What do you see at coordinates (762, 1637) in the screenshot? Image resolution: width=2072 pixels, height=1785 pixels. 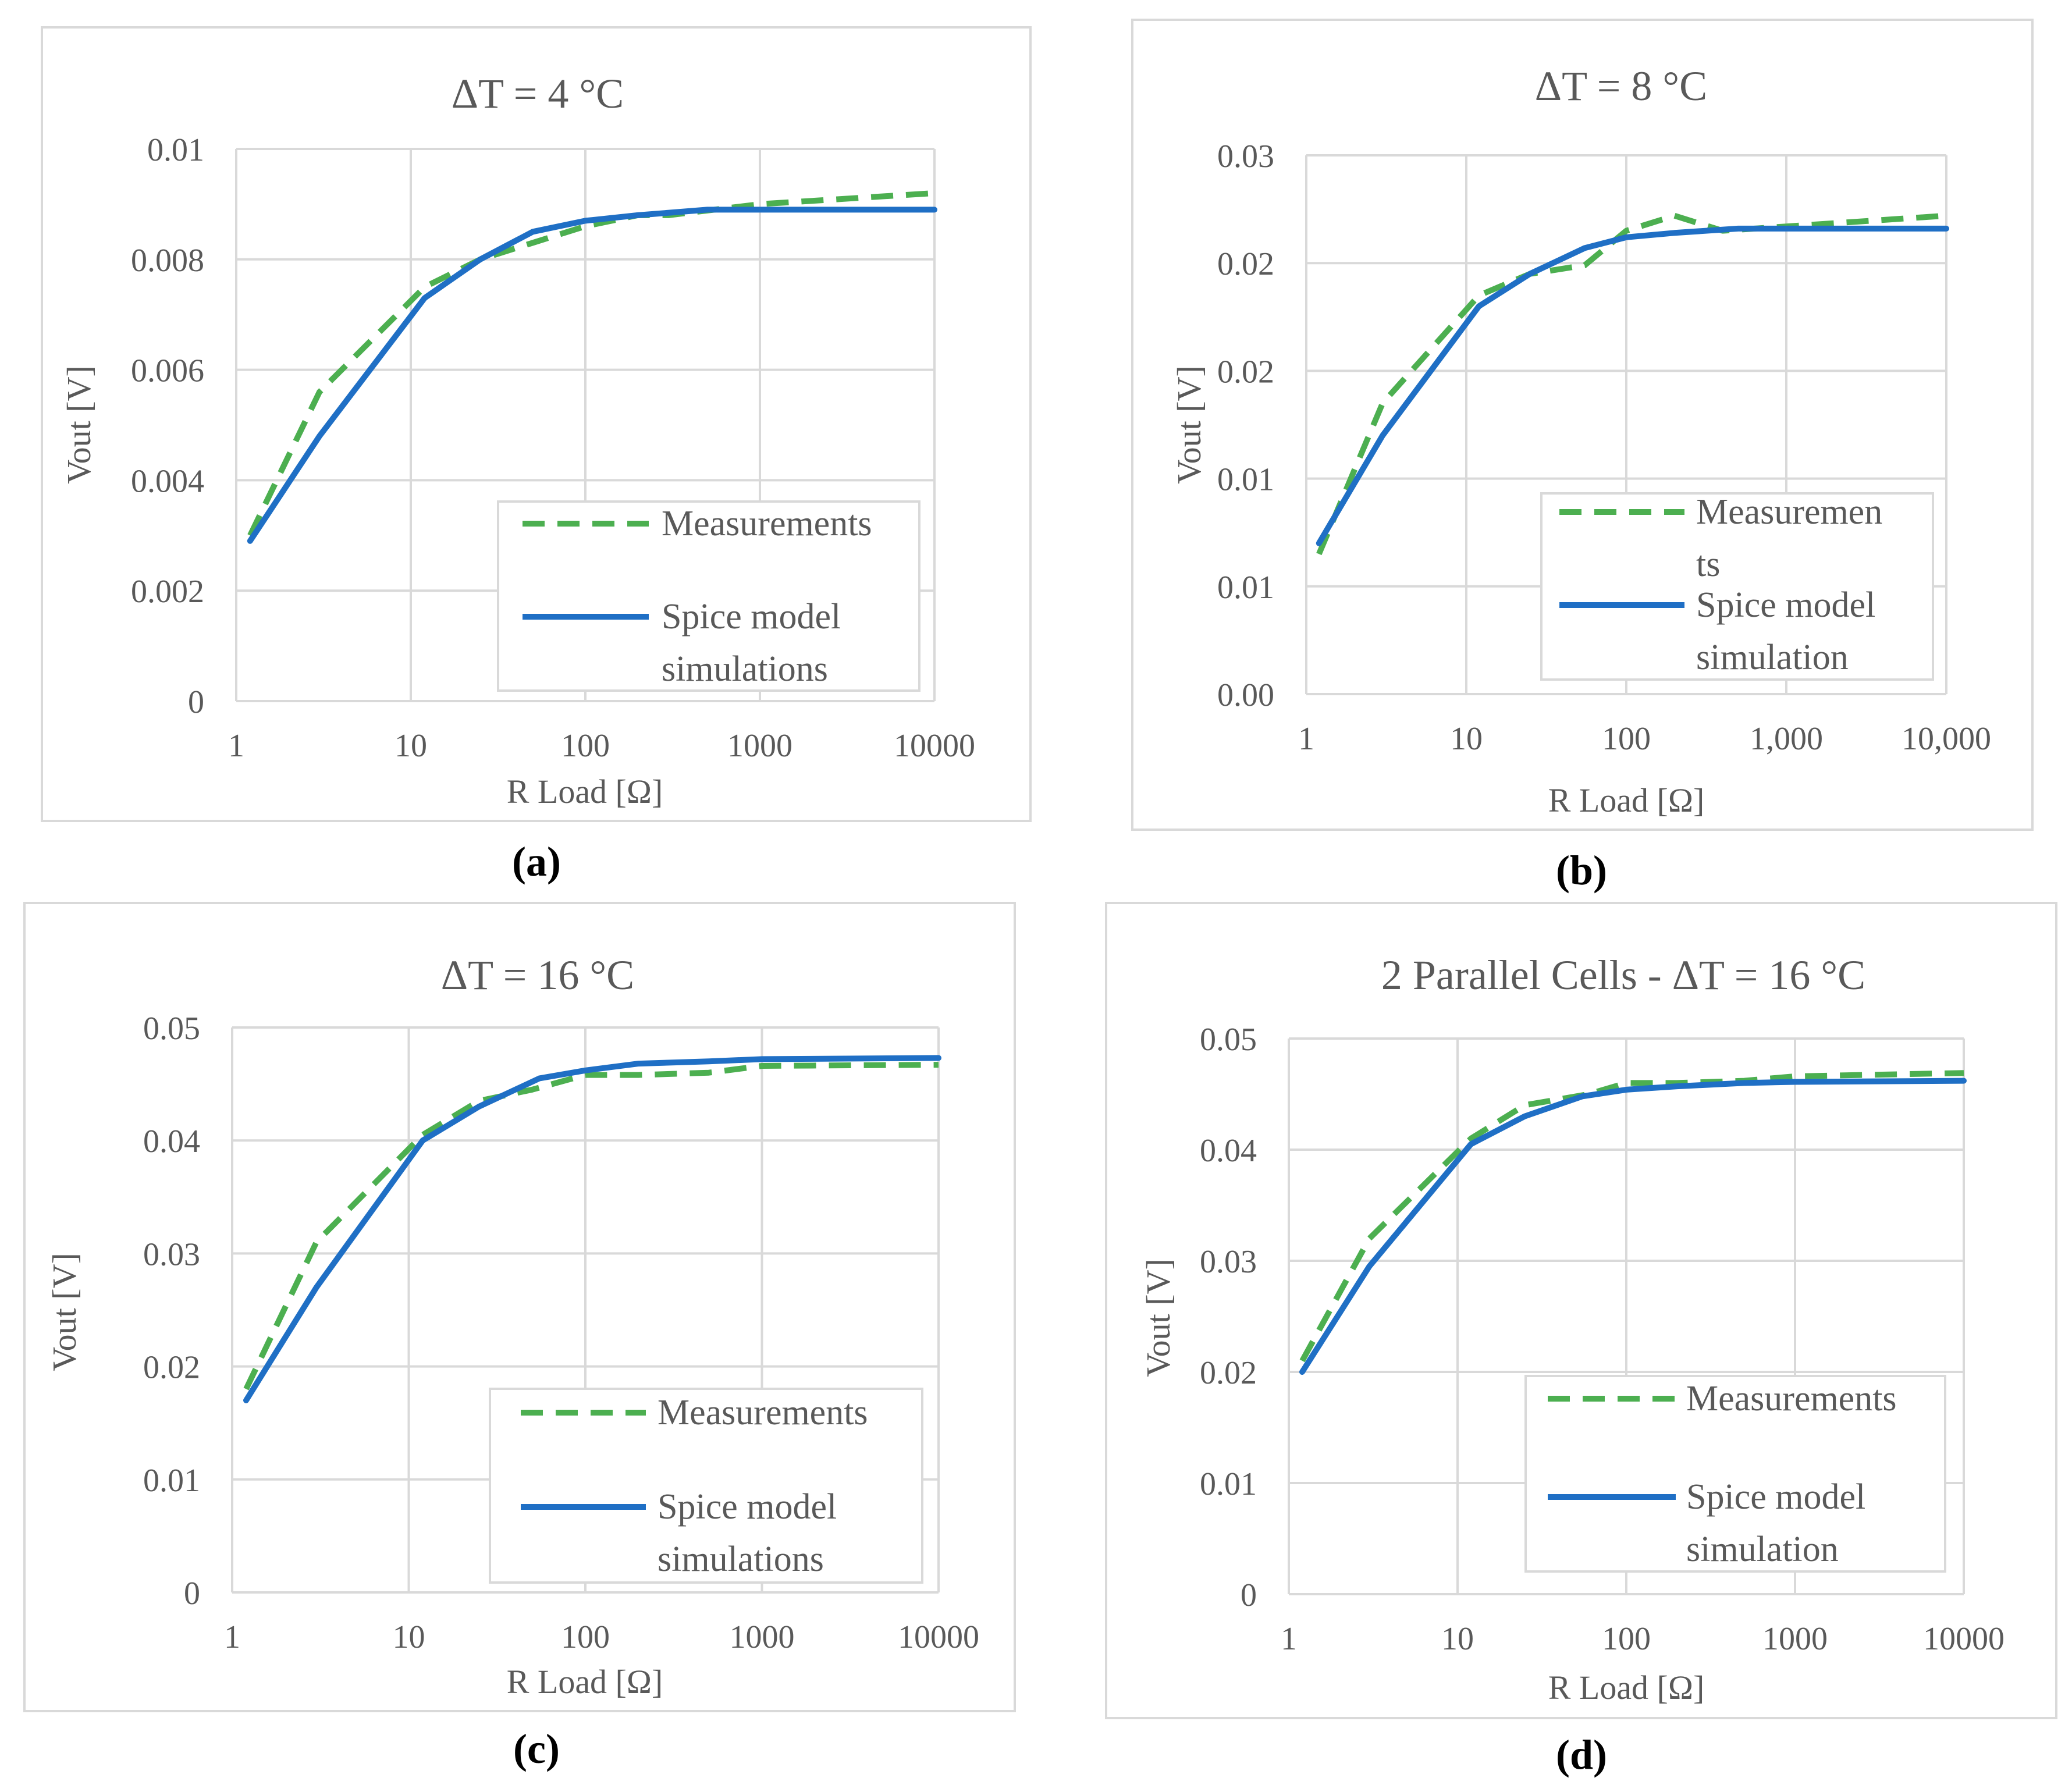 I see `chart-c-xtick-label: 1000` at bounding box center [762, 1637].